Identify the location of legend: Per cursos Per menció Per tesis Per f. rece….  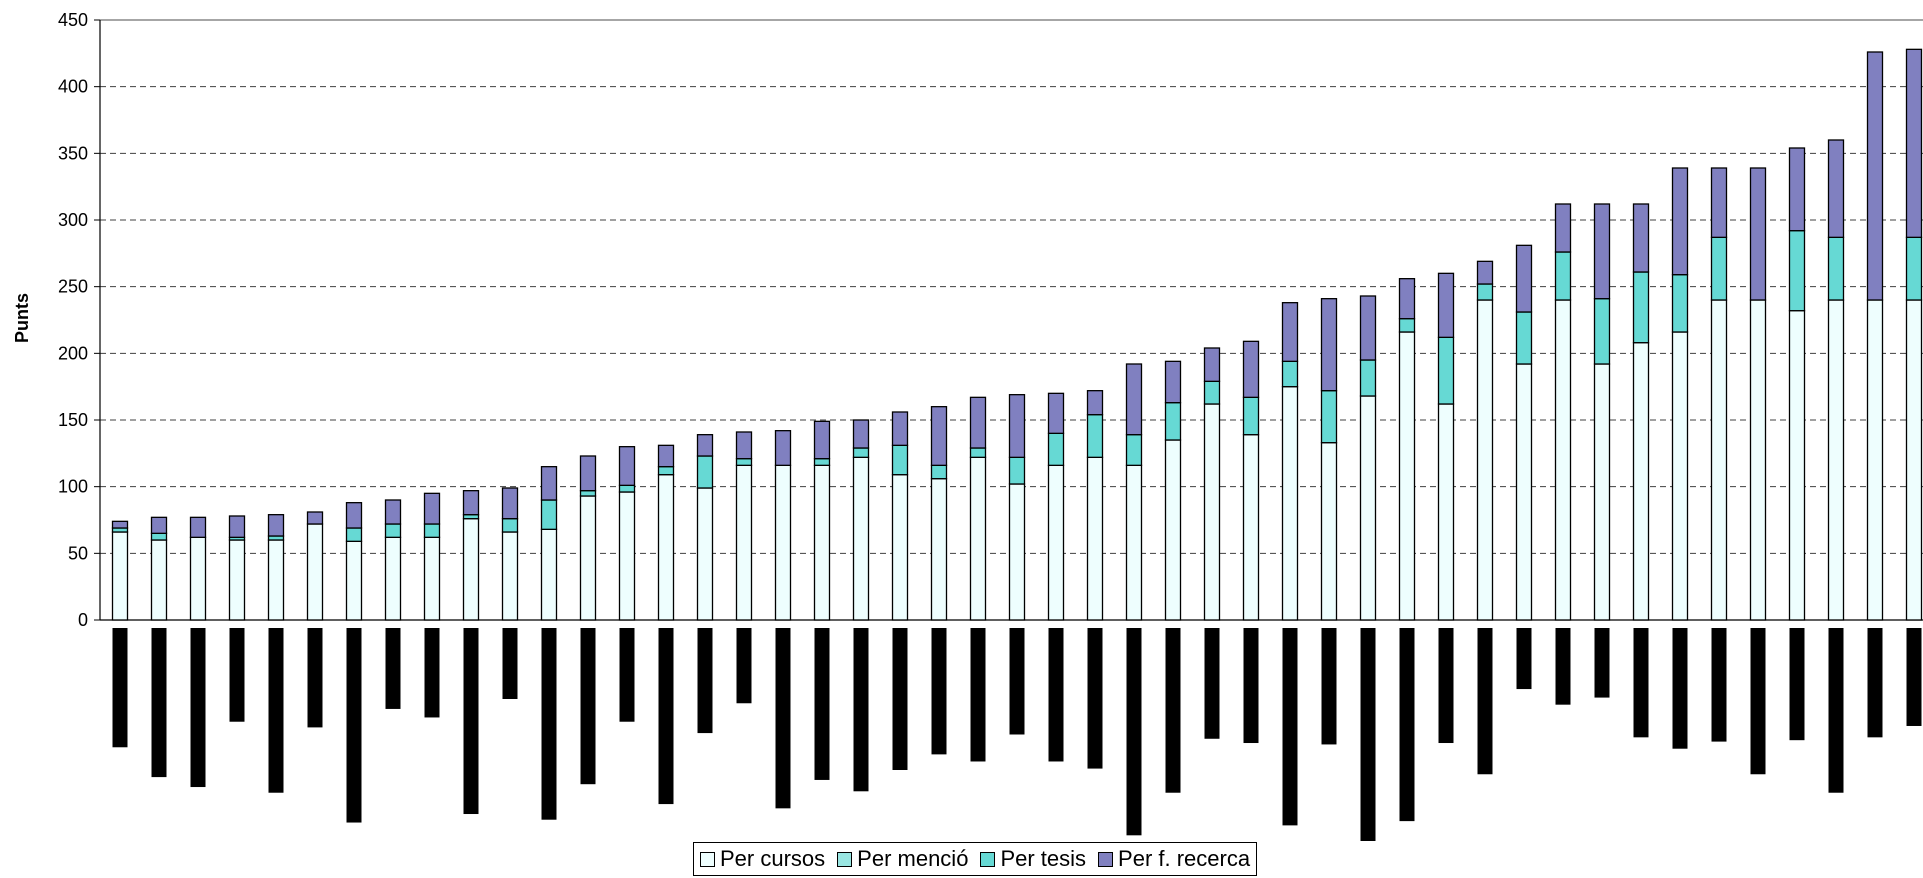
(975, 859).